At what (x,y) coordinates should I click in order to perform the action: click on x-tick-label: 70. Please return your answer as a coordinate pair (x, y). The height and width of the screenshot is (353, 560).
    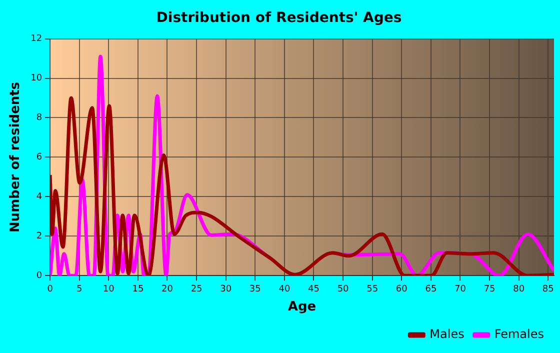
    Looking at the image, I should click on (460, 289).